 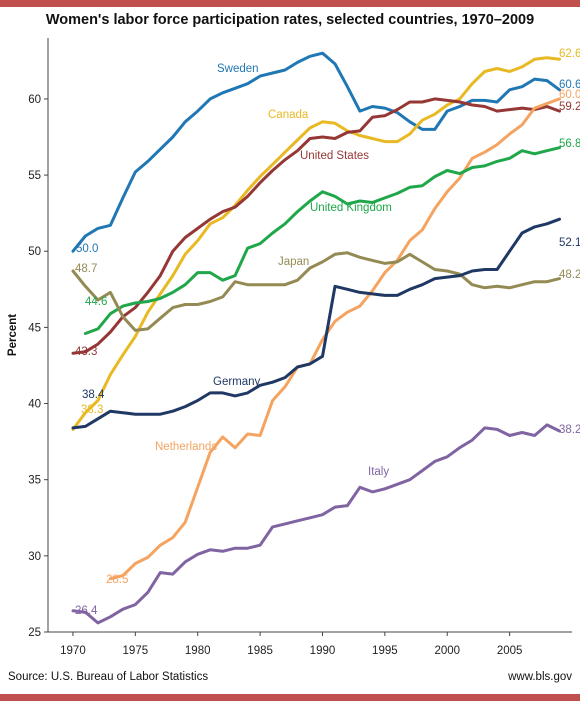 What do you see at coordinates (540, 677) in the screenshot?
I see `site-url: www.bls.gov` at bounding box center [540, 677].